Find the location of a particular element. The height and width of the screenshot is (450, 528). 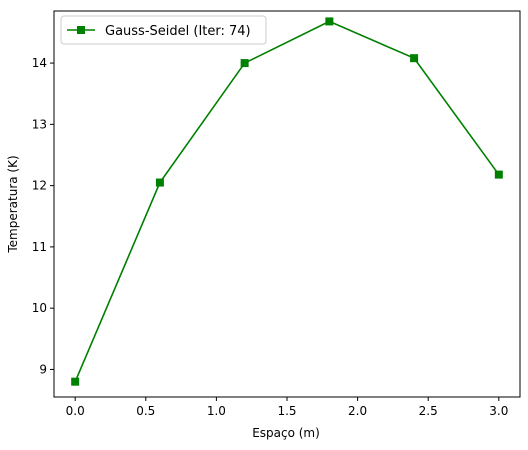

y-axis-label: Temperatura (K) is located at coordinates (13, 204).